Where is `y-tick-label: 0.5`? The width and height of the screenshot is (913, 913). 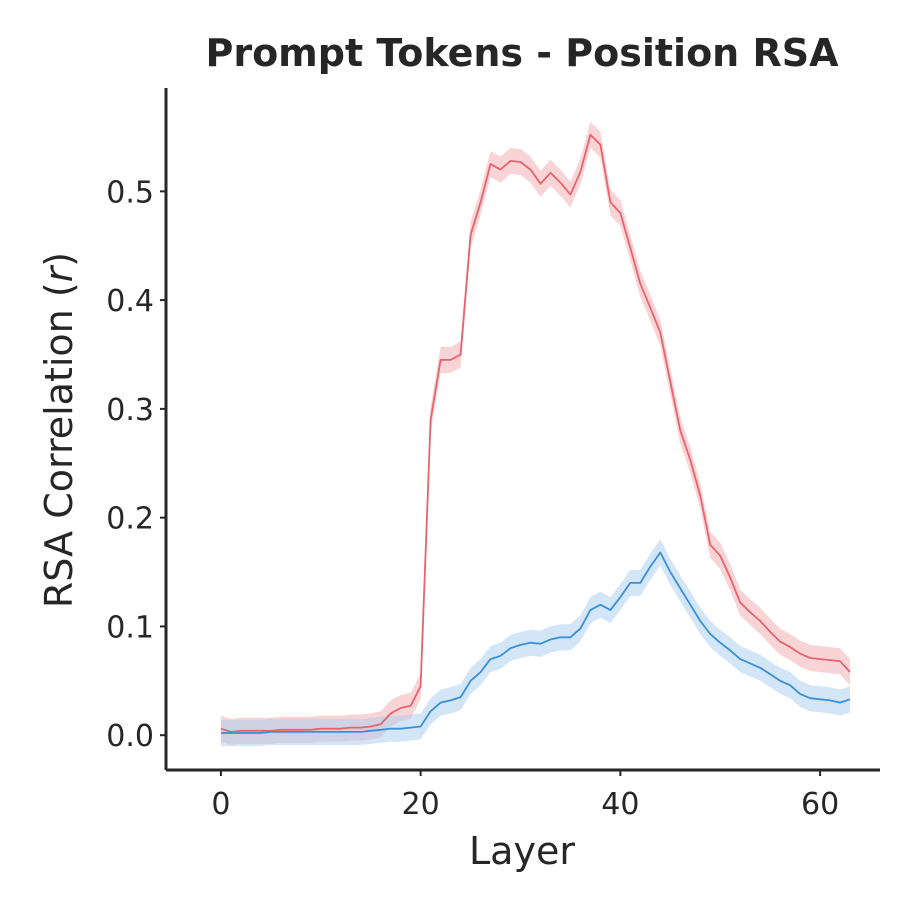
y-tick-label: 0.5 is located at coordinates (130, 192).